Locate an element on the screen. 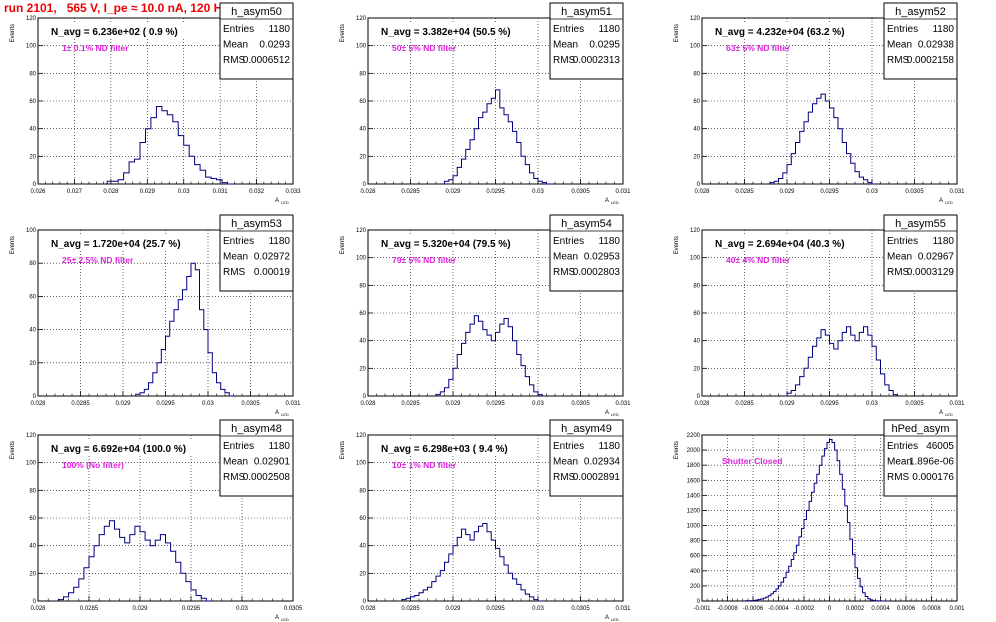 The image size is (996, 622). x-tick-label: -0.0008 is located at coordinates (727, 609).